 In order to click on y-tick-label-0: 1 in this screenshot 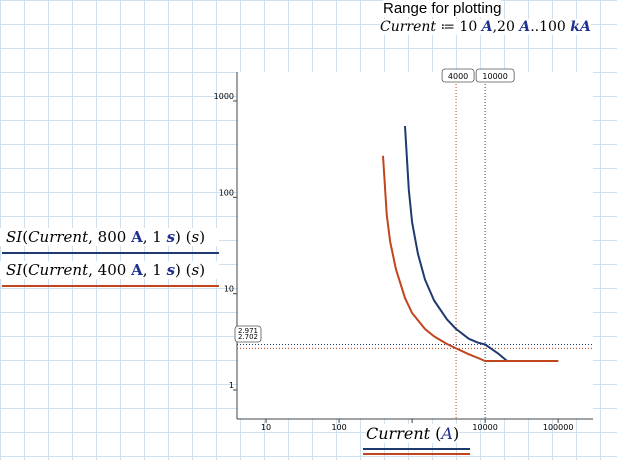, I will do `click(231, 385)`.